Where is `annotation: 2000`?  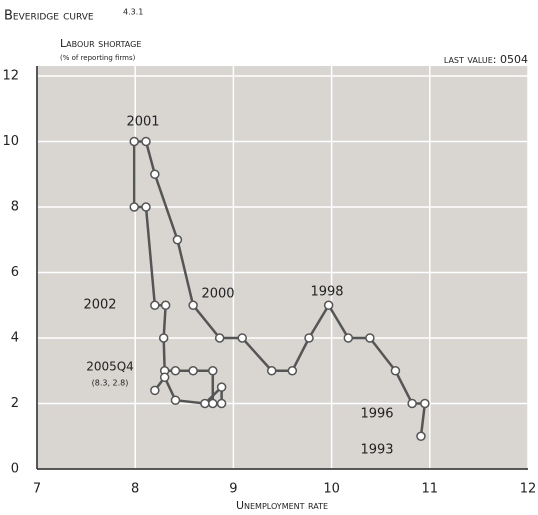 annotation: 2000 is located at coordinates (217, 294).